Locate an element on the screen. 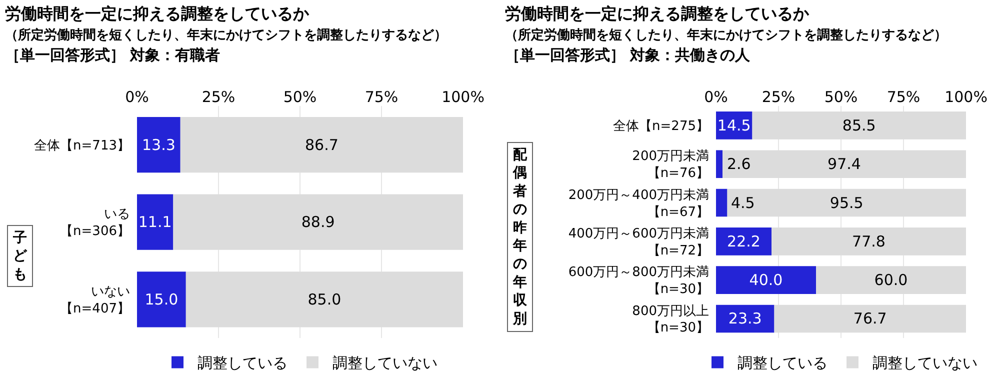 This screenshot has height=379, width=1000. data-label: 11.1 is located at coordinates (155, 222).